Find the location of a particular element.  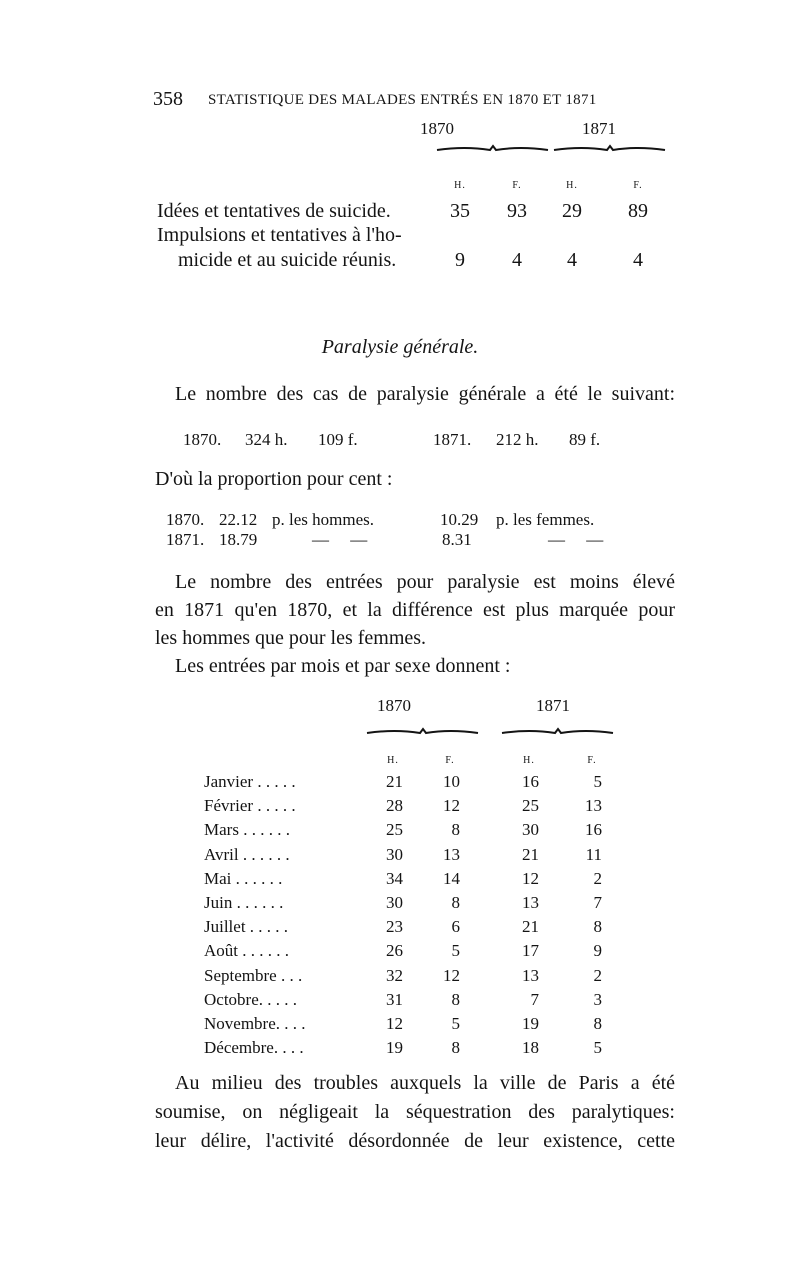

prop-year: 1871. is located at coordinates (185, 539).